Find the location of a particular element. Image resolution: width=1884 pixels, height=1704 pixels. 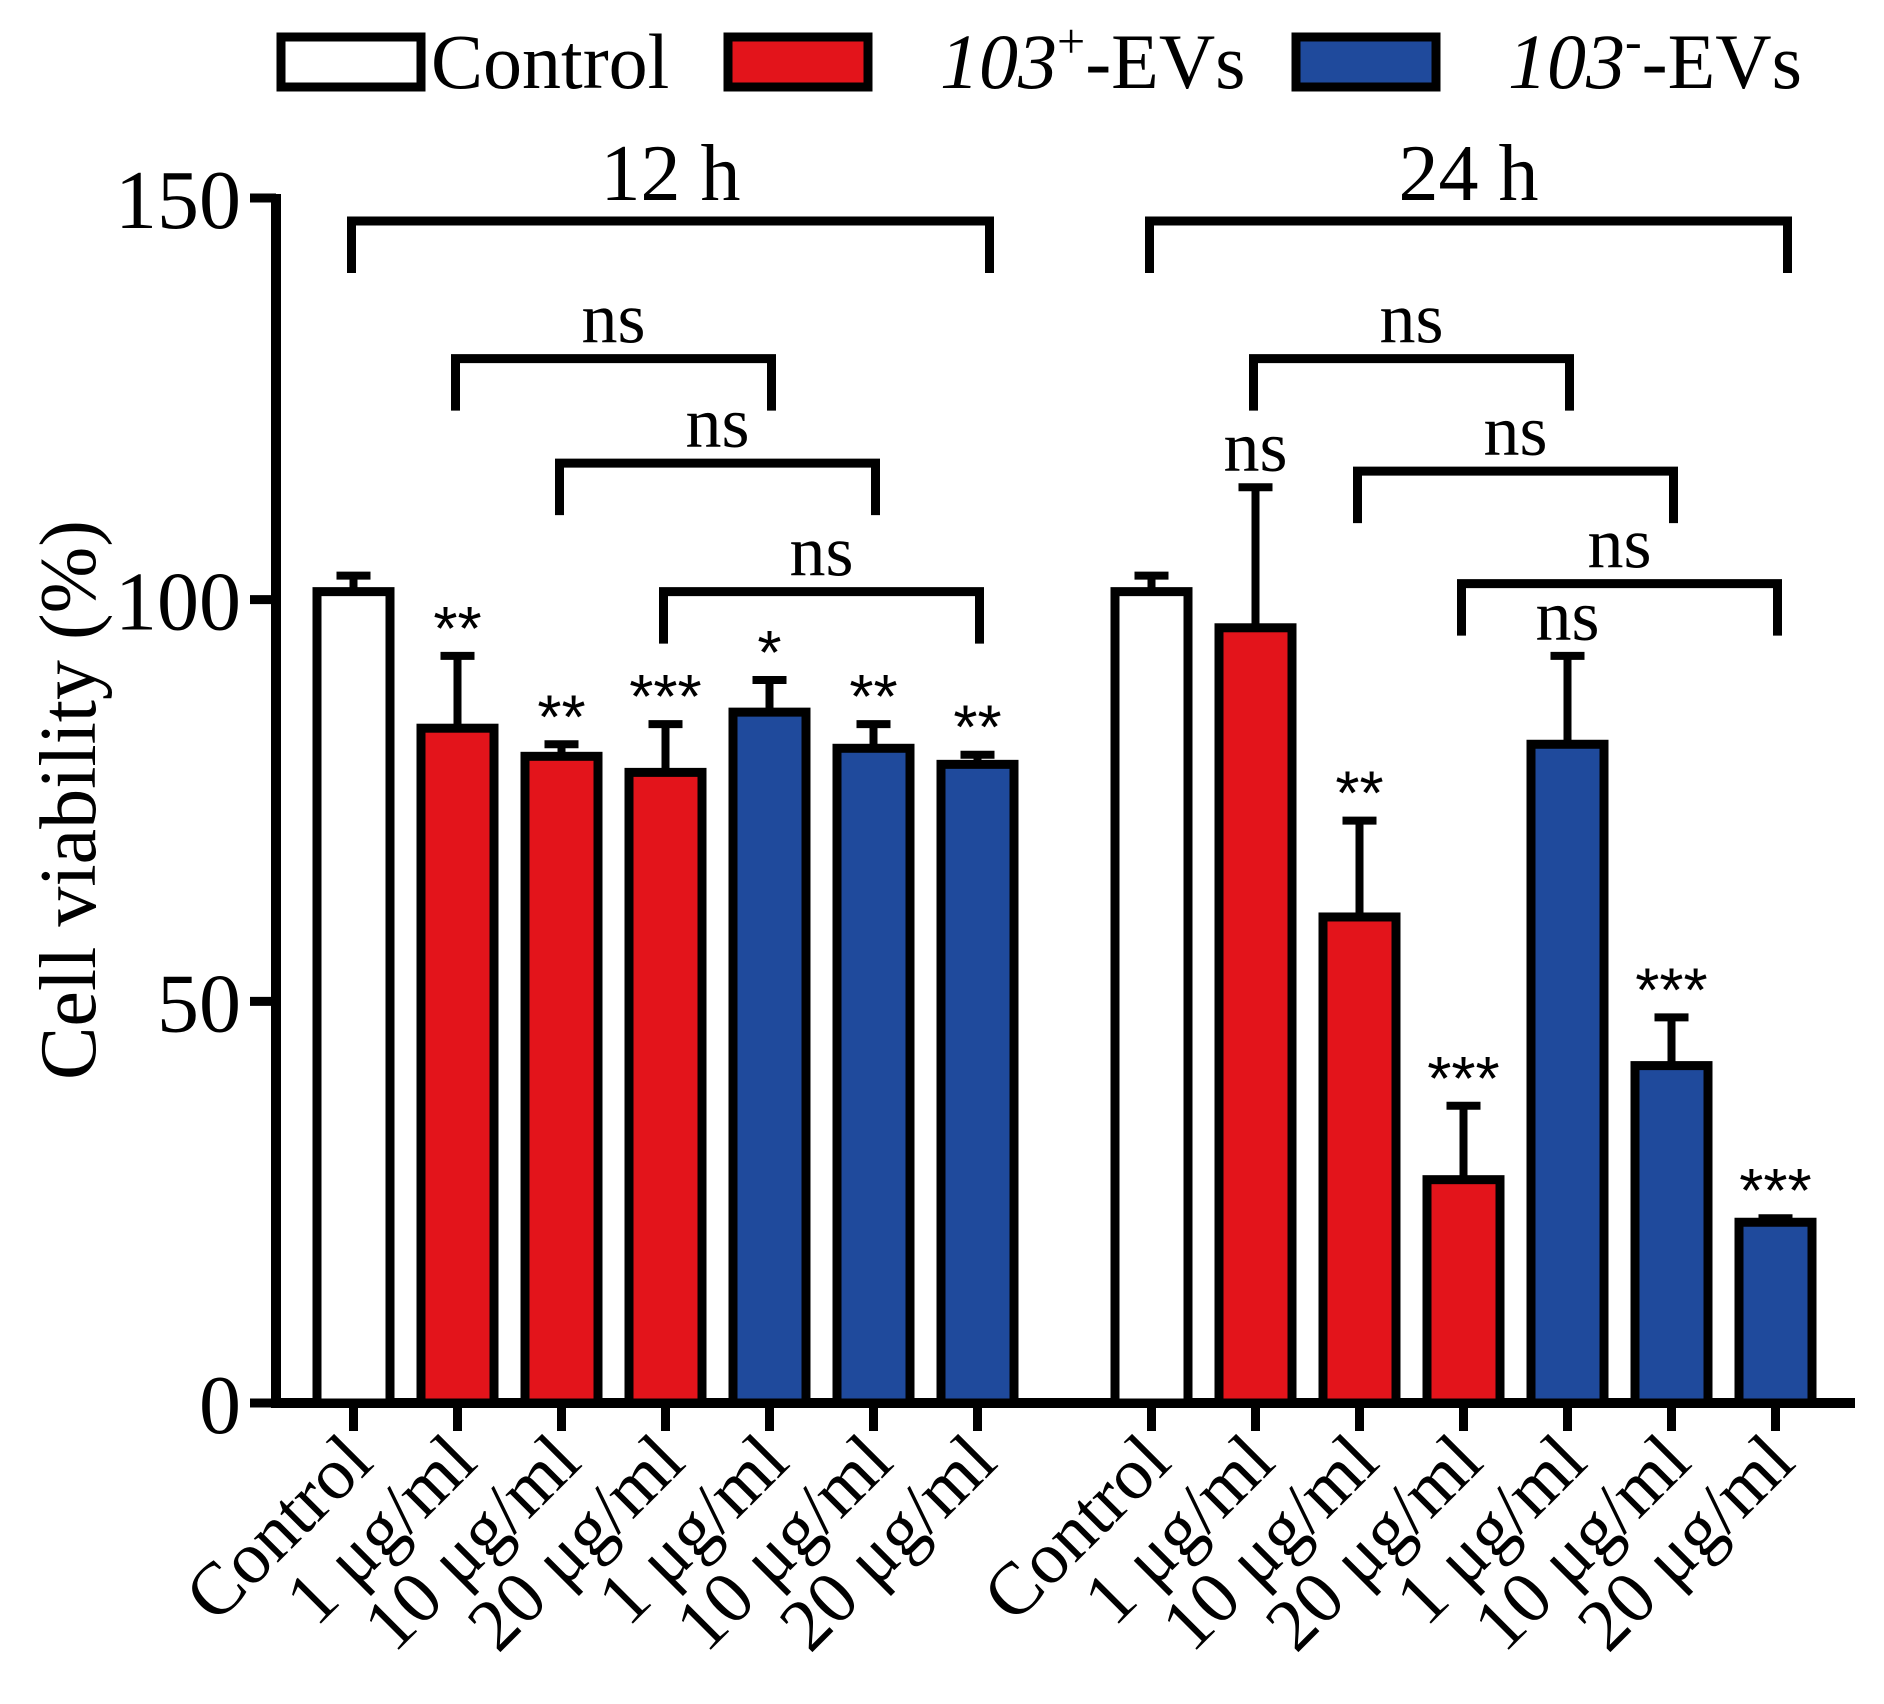

legend-swatch-control is located at coordinates (351, 62).